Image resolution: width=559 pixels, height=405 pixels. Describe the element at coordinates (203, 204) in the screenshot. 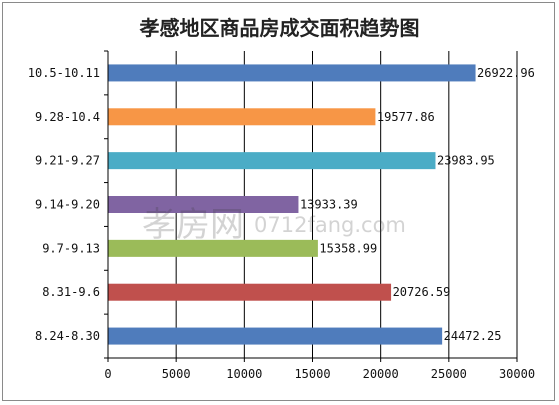

I see `bar-9.14-9.20` at that location.